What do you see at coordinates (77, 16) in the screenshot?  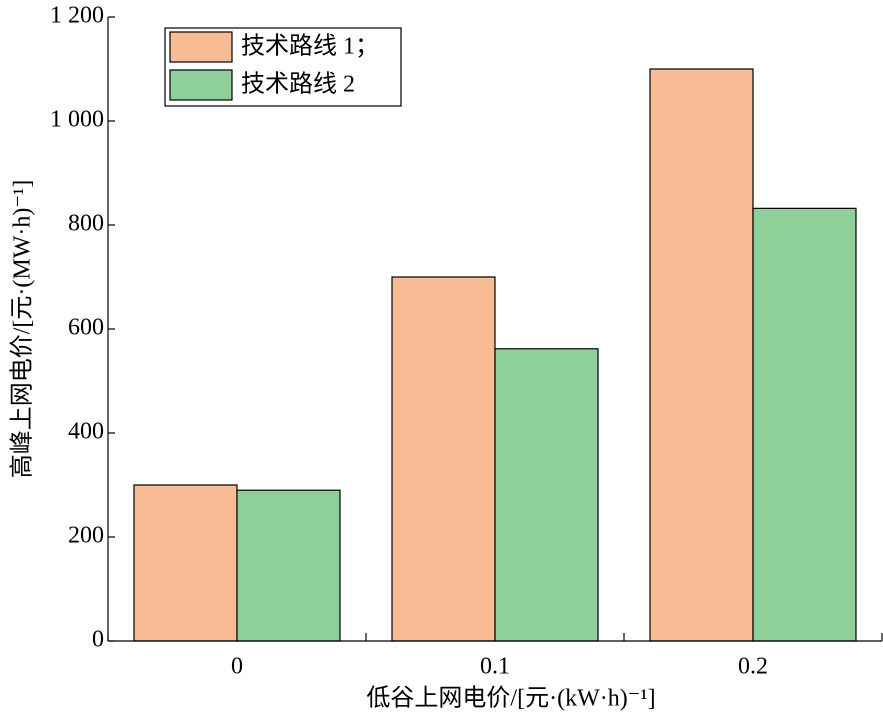 I see `y-tick-label: 1 200` at bounding box center [77, 16].